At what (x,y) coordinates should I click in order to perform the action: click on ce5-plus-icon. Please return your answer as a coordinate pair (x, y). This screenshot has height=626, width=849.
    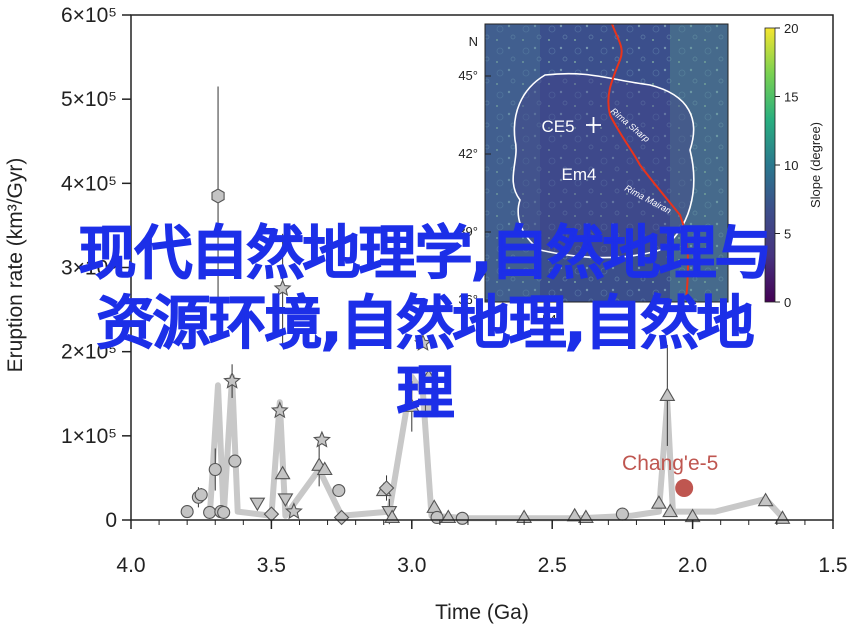
    Looking at the image, I should click on (593, 125).